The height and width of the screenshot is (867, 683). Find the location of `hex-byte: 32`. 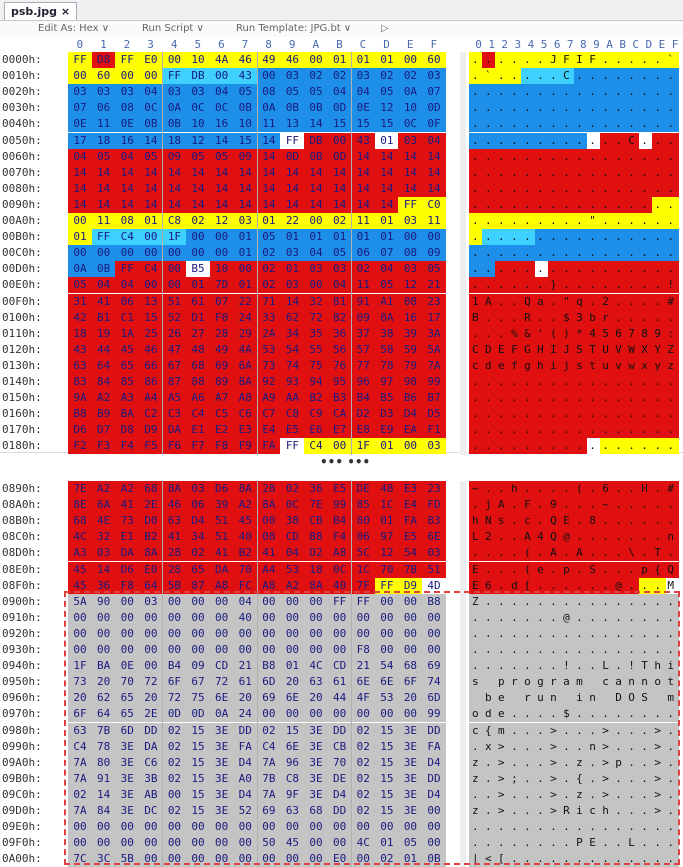

hex-byte: 32 is located at coordinates (103, 537).